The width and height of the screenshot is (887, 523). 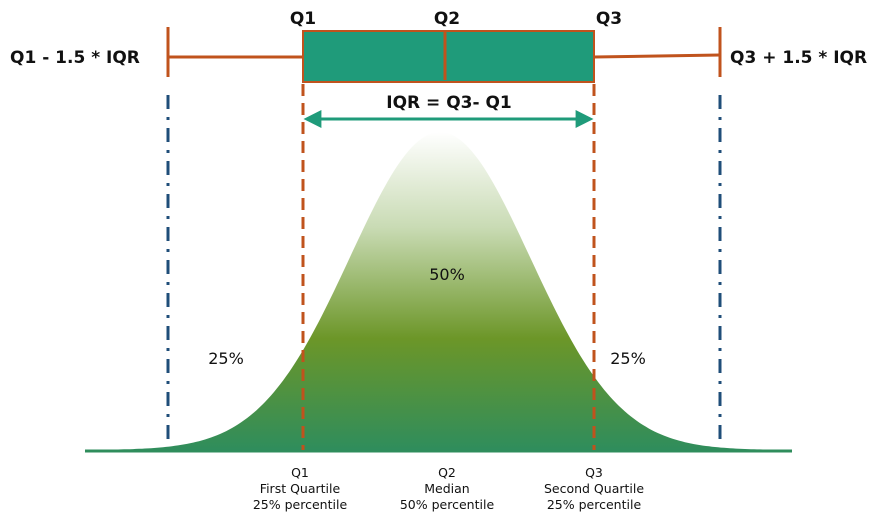 What do you see at coordinates (609, 19) in the screenshot?
I see `q3-label: Q3` at bounding box center [609, 19].